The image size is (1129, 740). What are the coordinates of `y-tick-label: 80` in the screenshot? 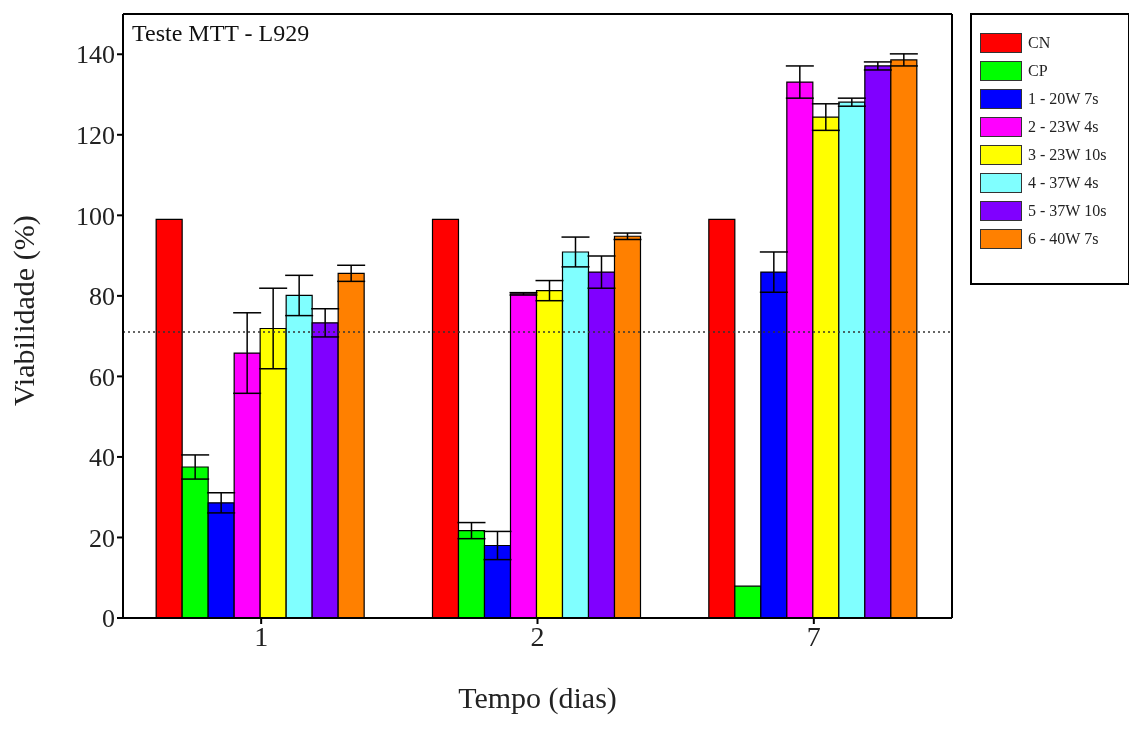 It's located at (102, 297).